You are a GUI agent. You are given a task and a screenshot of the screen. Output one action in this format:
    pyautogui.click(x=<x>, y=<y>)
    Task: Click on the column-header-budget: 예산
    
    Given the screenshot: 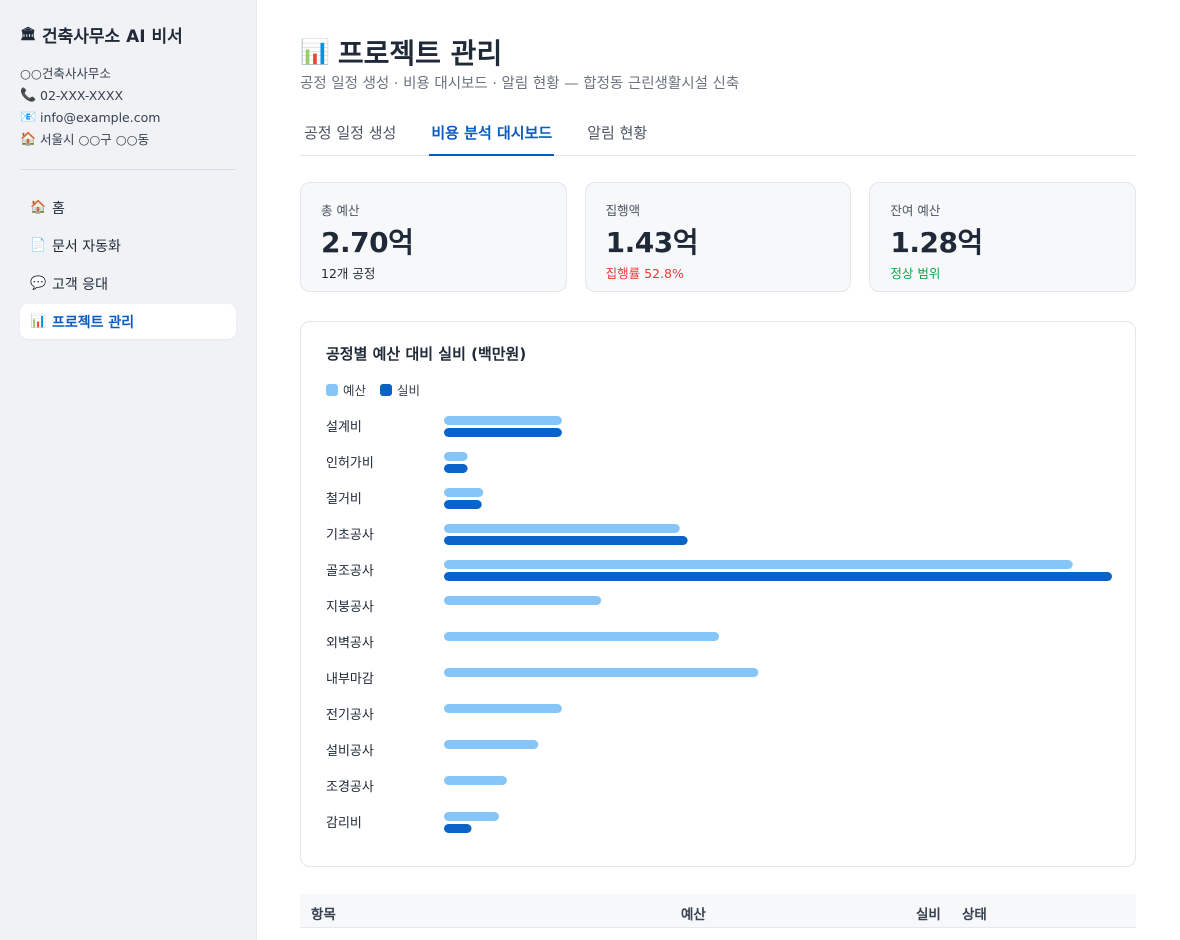 What is the action you would take?
    pyautogui.click(x=693, y=915)
    